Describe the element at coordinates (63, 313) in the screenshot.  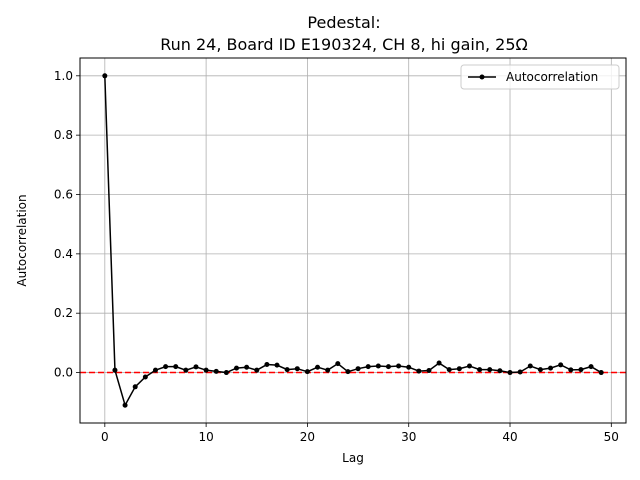
I see `y-tick-label: 0.2` at that location.